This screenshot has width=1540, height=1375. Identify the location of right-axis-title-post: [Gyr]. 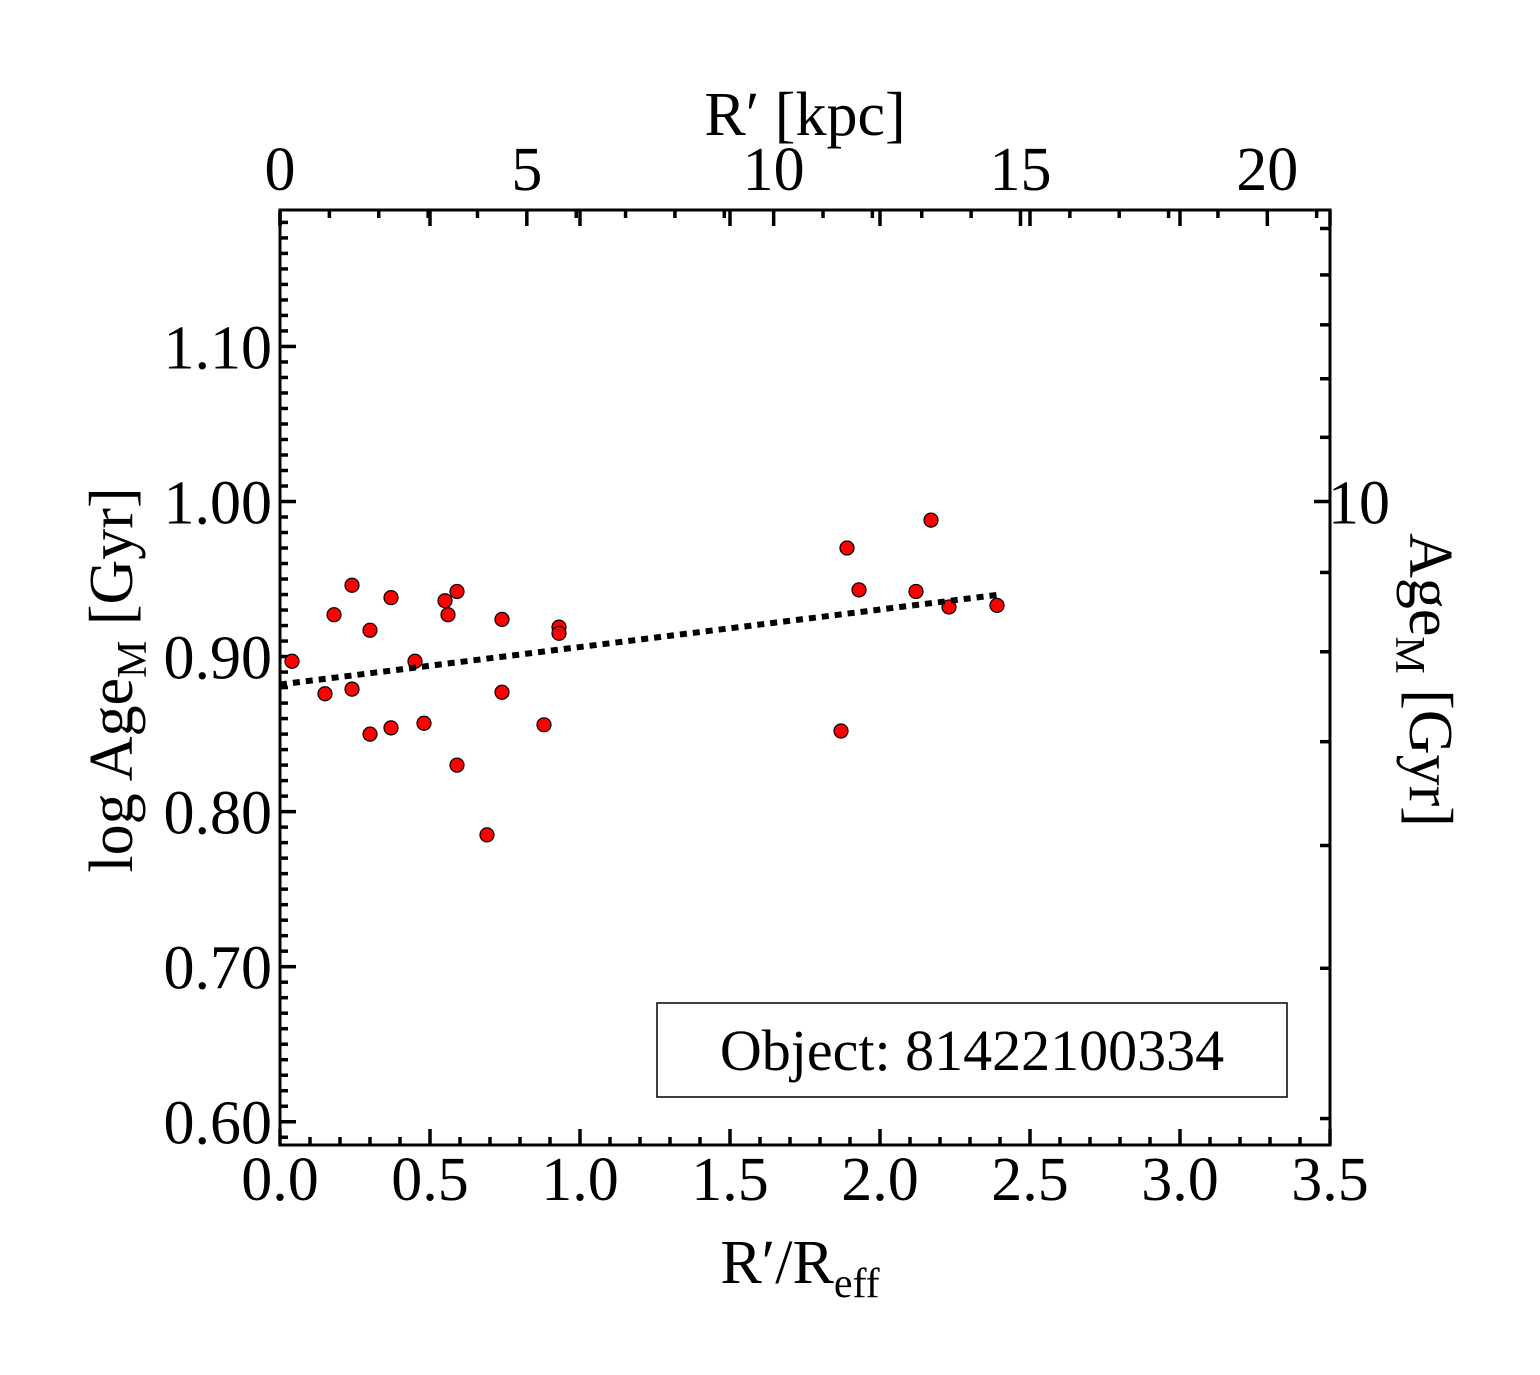
(1430, 750).